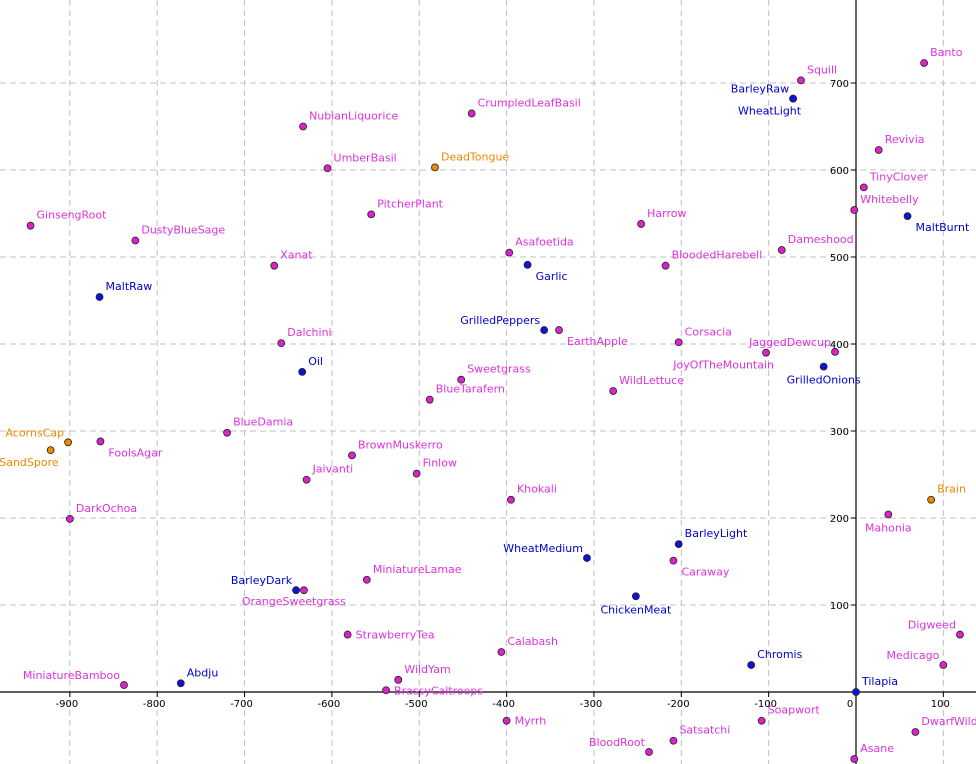  Describe the element at coordinates (99, 297) in the screenshot. I see `point-malt-raw` at that location.